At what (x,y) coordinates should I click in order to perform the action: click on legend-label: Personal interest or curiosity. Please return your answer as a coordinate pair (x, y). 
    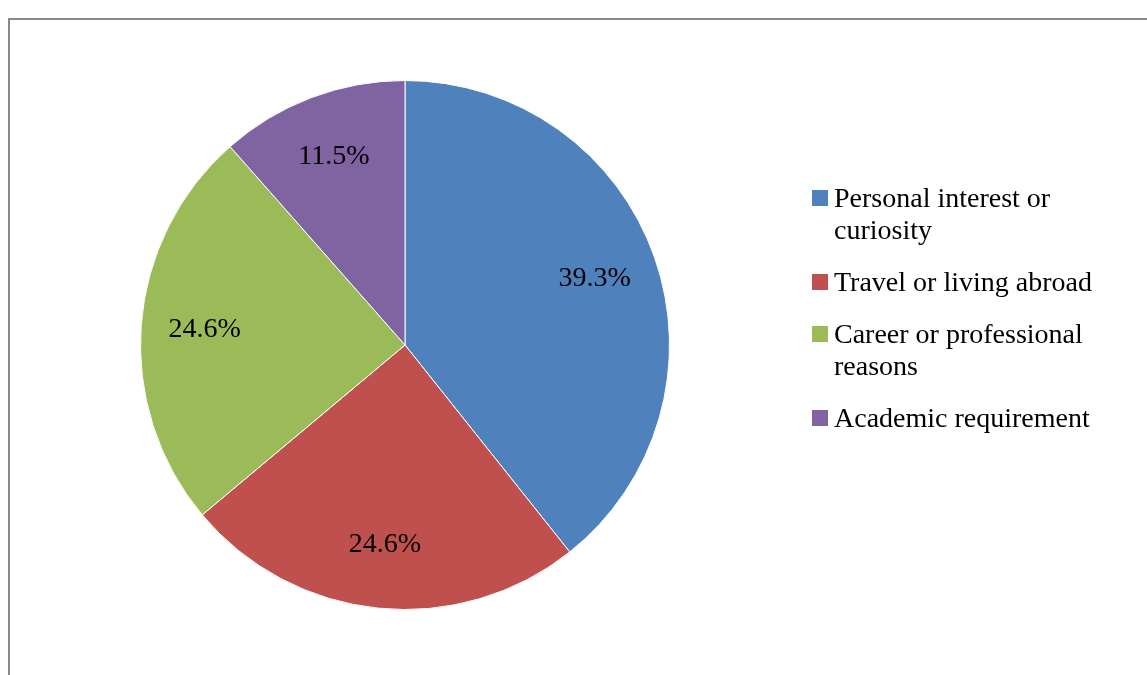
    Looking at the image, I should click on (943, 214).